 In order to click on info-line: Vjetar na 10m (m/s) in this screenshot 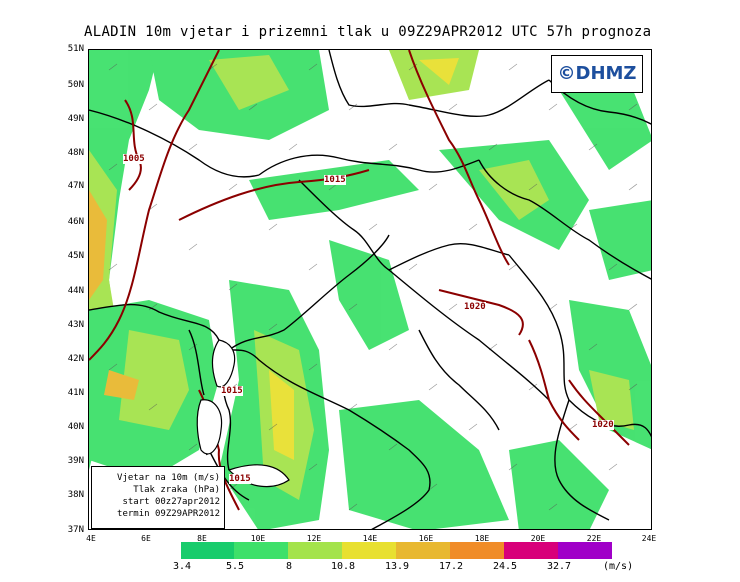, I will do `click(168, 478)`.